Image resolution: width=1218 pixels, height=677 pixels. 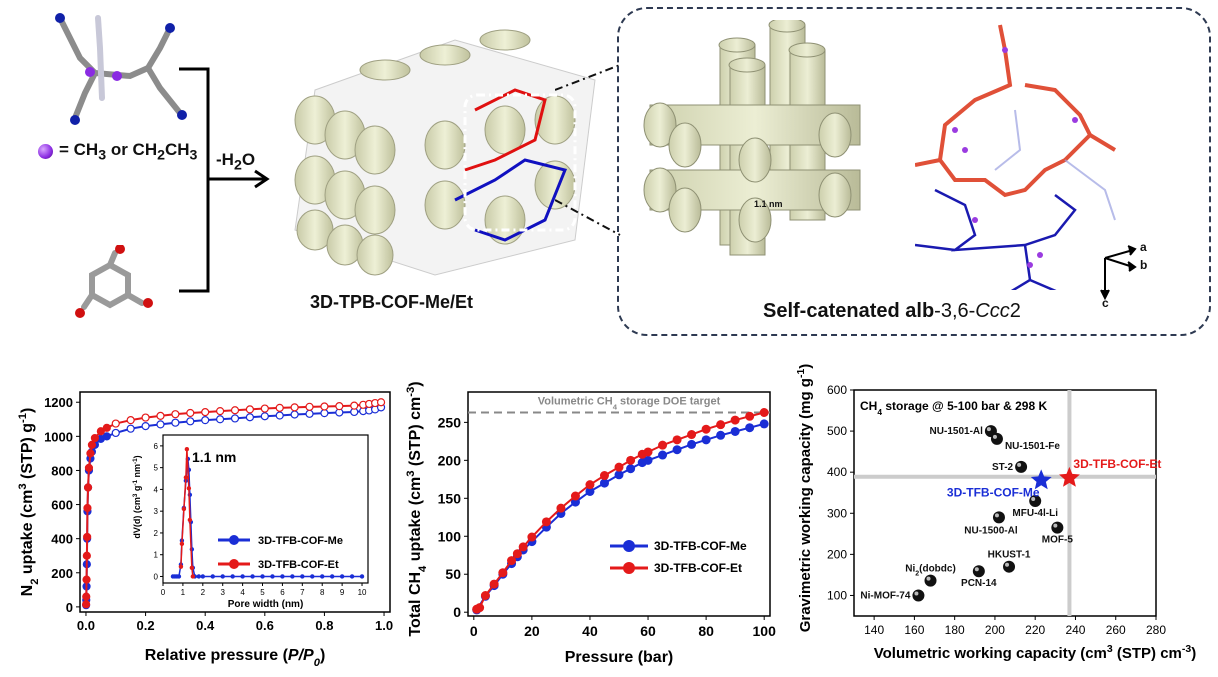 What do you see at coordinates (362, 592) in the screenshot?
I see `inset-x-tick-label: 10` at bounding box center [362, 592].